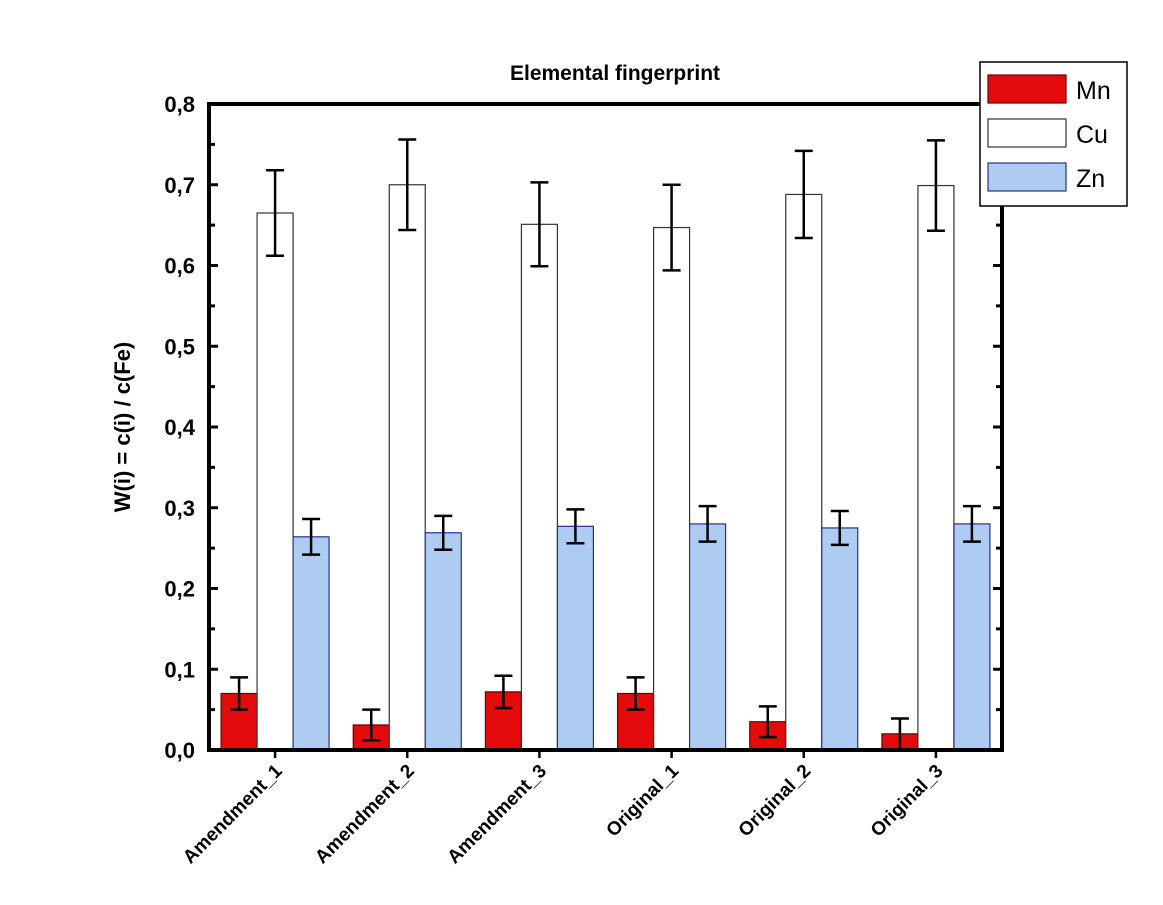 This screenshot has height=905, width=1163. What do you see at coordinates (179, 346) in the screenshot?
I see `y-tick-label: 0,5` at bounding box center [179, 346].